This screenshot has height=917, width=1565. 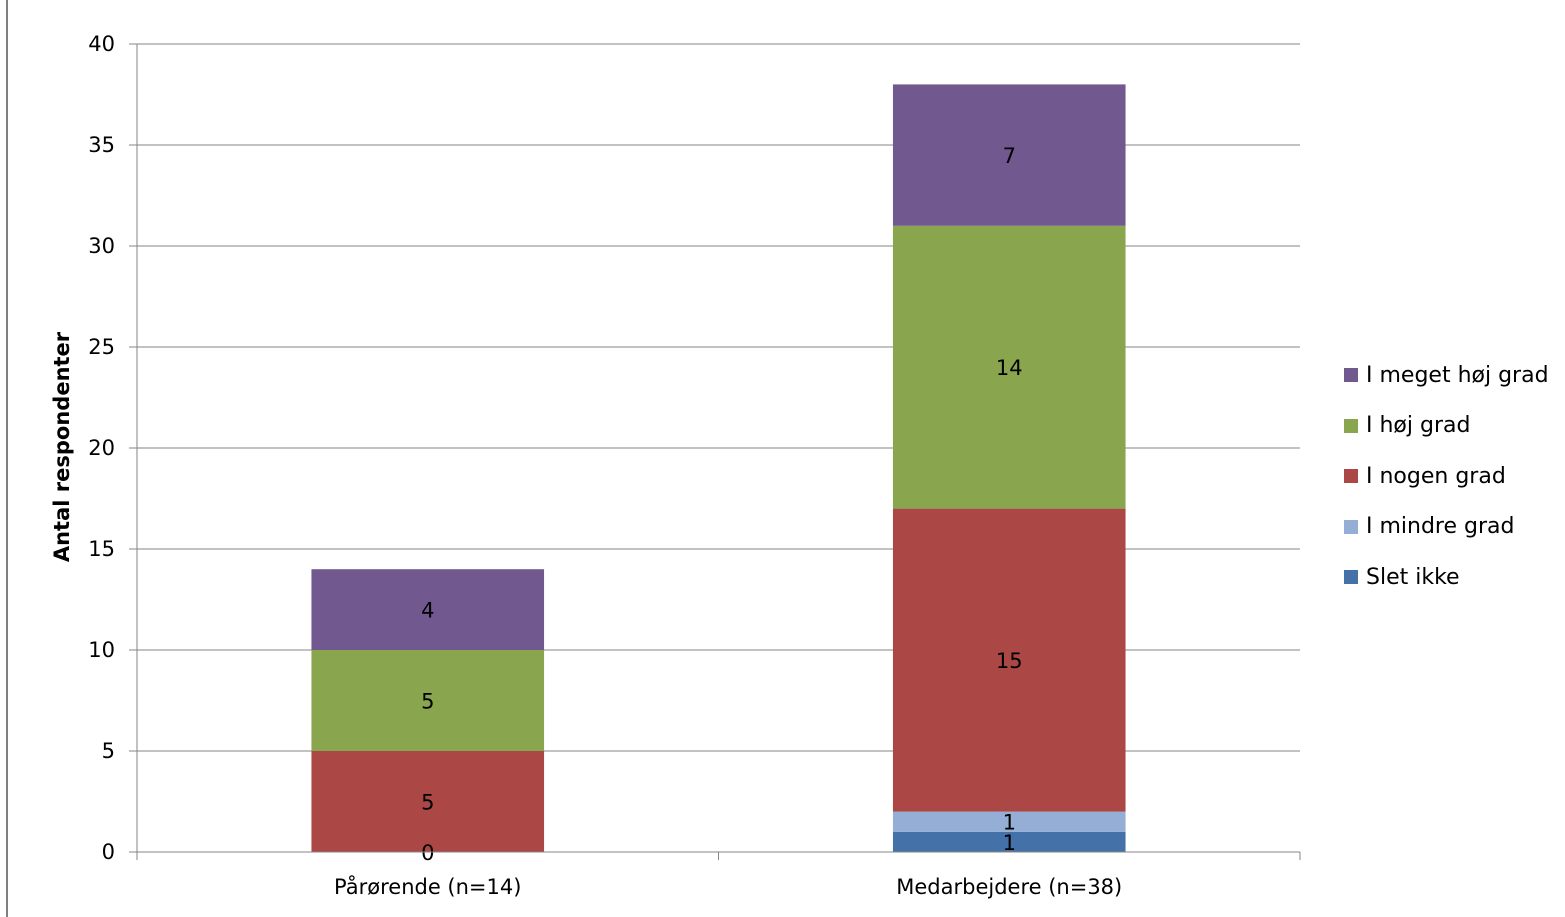 I want to click on data-label: 4, so click(x=427, y=611).